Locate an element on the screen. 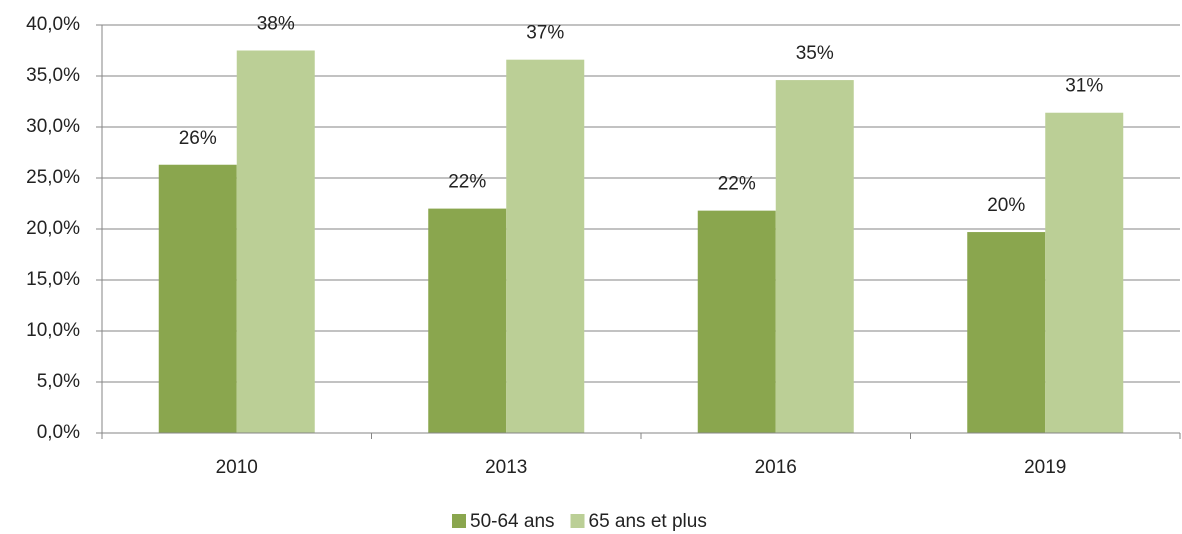 The height and width of the screenshot is (534, 1182). value-label: 26% is located at coordinates (198, 138).